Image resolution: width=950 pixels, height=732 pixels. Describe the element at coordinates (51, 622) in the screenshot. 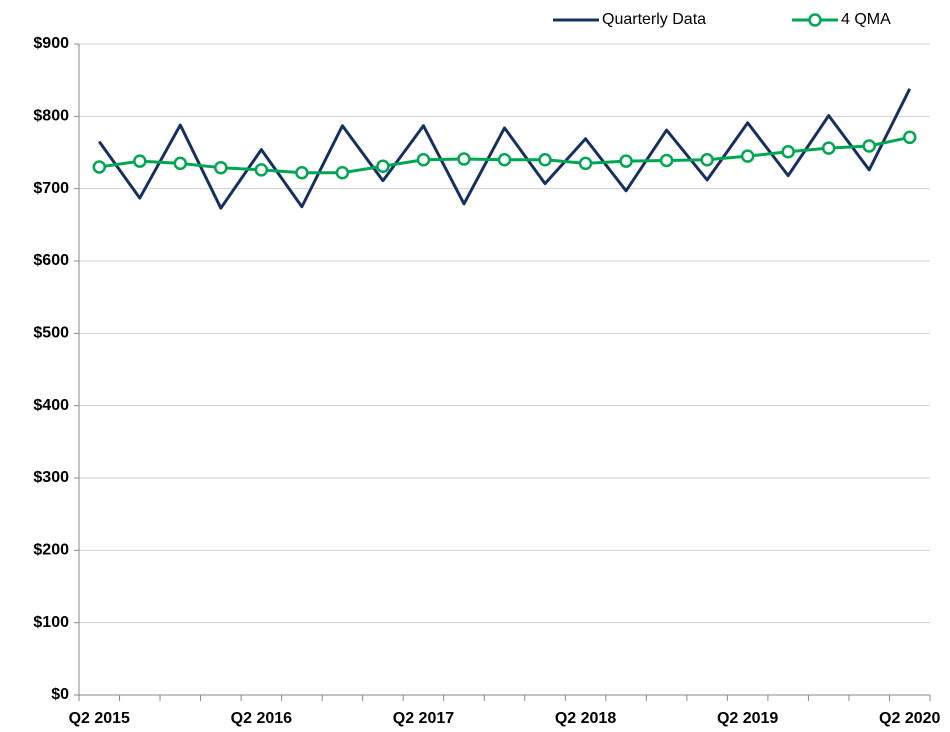

I see `y-tick-label: $100` at that location.